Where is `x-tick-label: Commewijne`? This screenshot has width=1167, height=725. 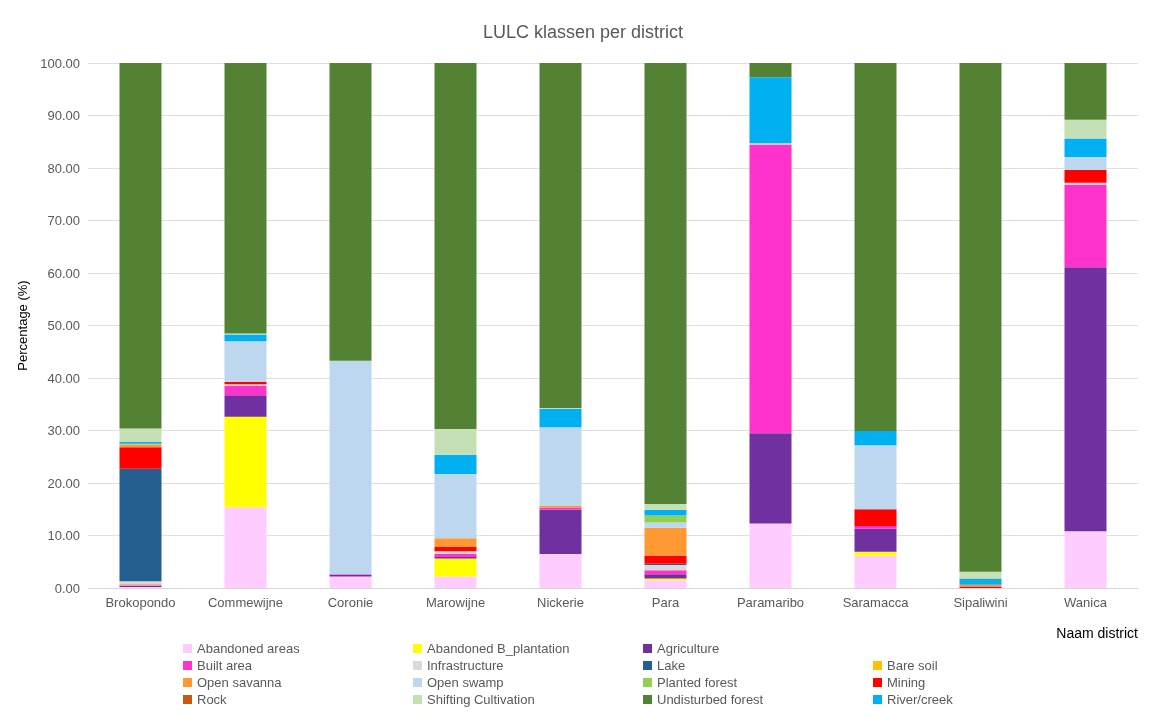 x-tick-label: Commewijne is located at coordinates (245, 602).